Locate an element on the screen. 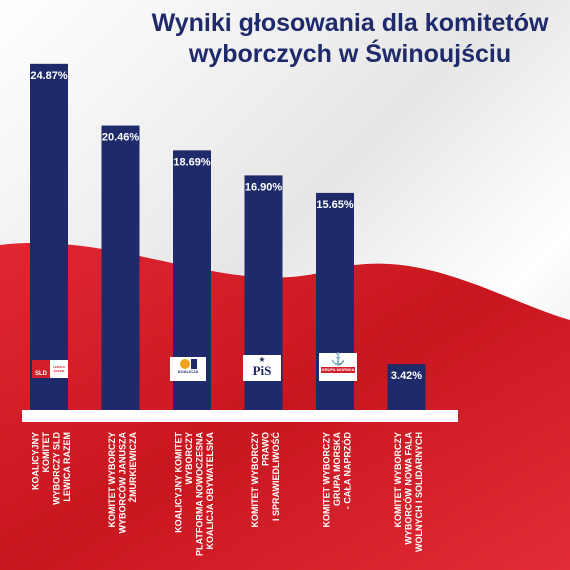  category-label-3-line-1: KOALICYJNY KOMITET is located at coordinates (178, 482).